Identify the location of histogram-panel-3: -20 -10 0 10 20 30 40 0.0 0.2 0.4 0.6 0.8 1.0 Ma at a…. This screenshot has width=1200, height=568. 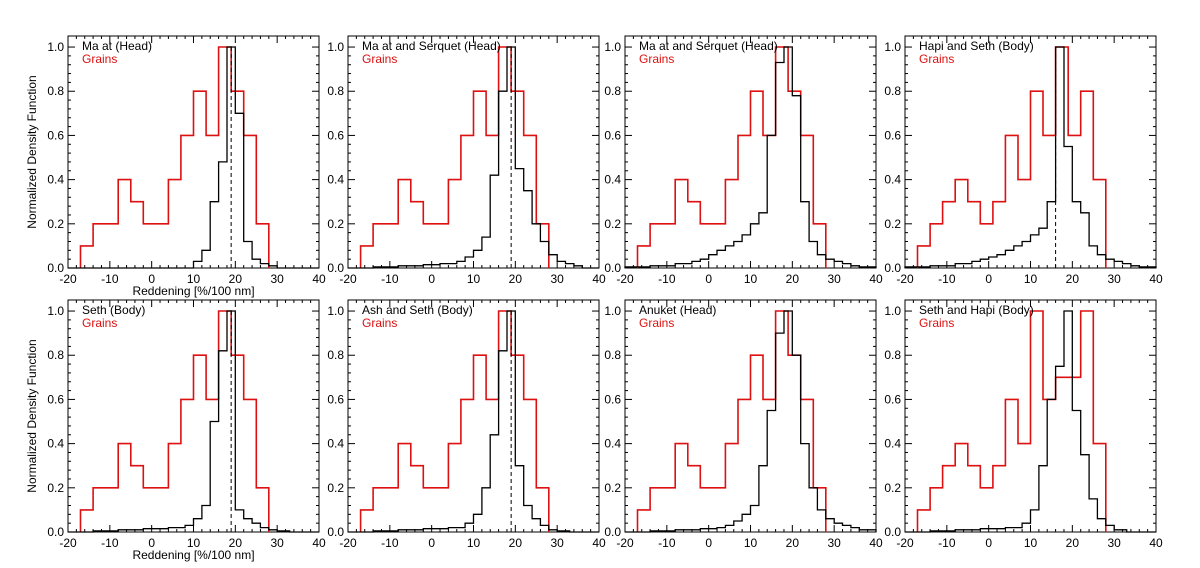
(743, 160).